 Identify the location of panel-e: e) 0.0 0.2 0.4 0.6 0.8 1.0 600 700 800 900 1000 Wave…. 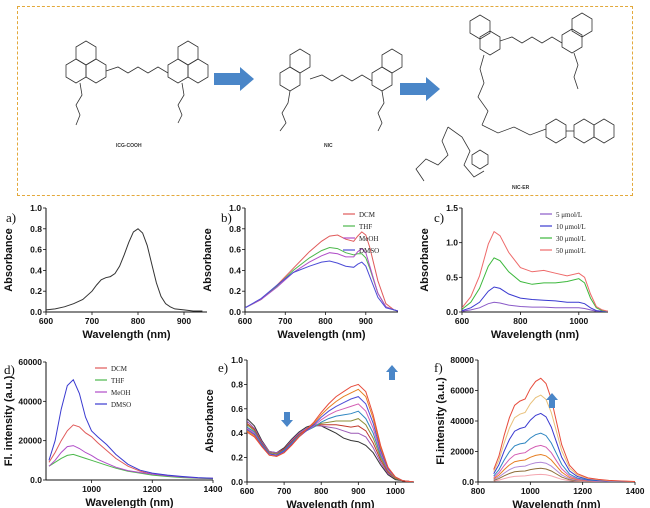
(317, 431).